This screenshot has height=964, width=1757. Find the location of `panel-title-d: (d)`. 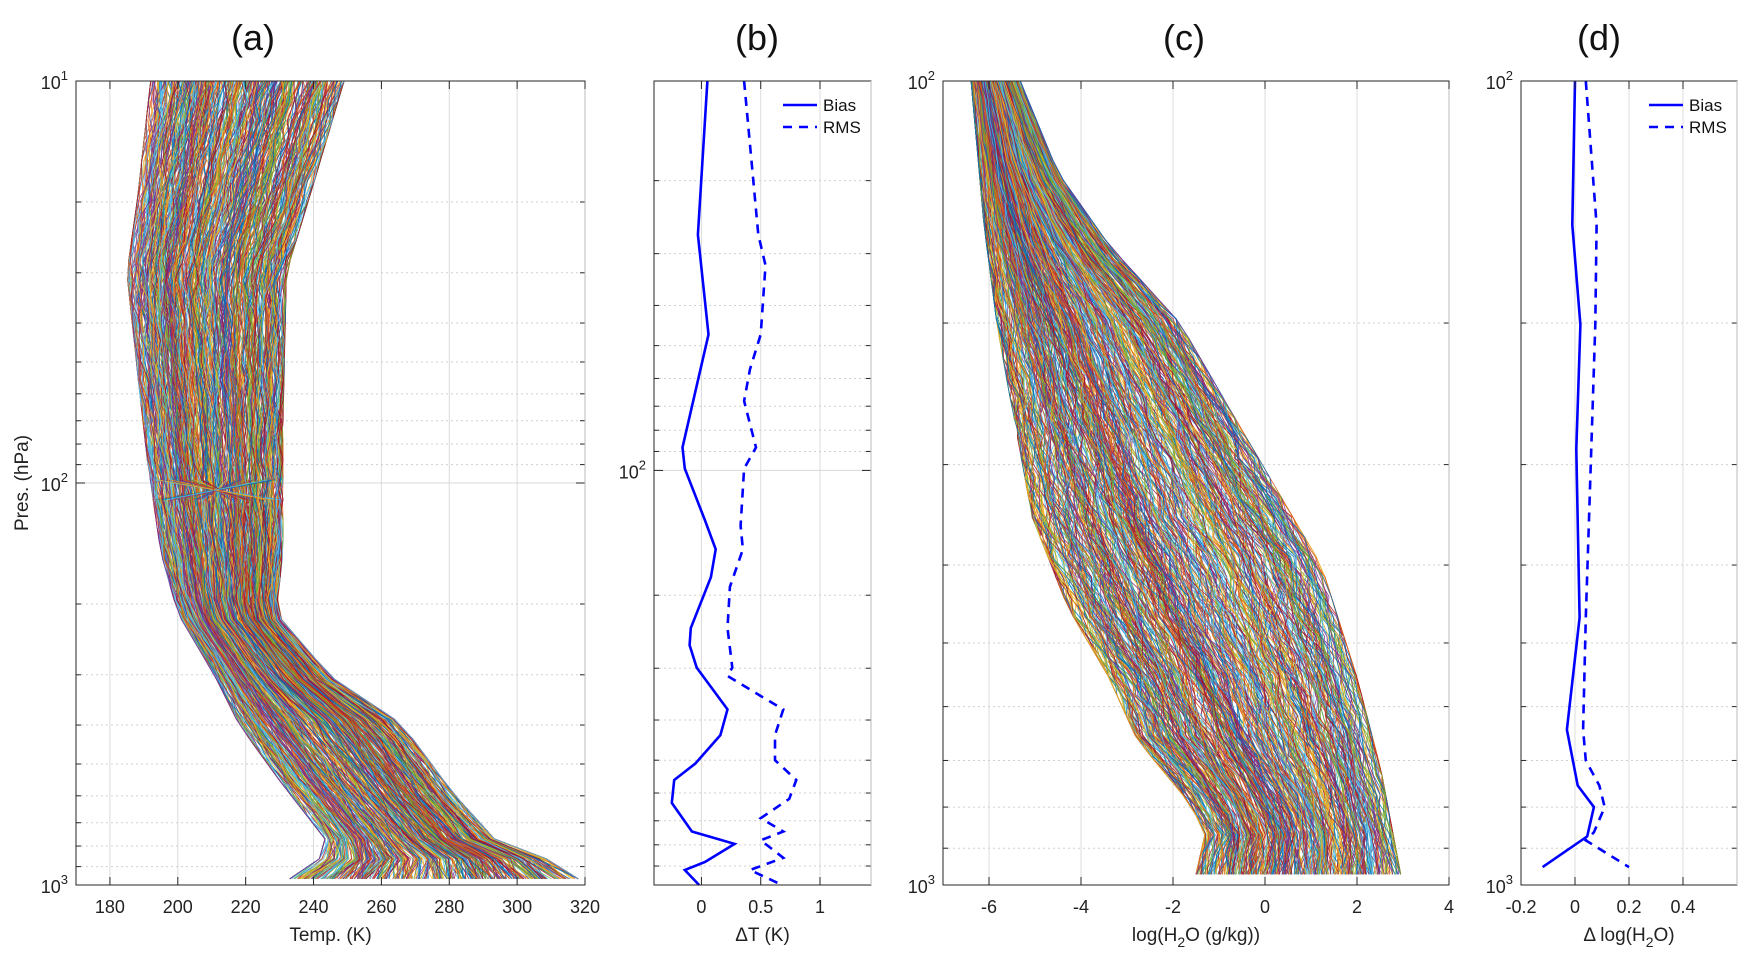

panel-title-d: (d) is located at coordinates (1599, 37).